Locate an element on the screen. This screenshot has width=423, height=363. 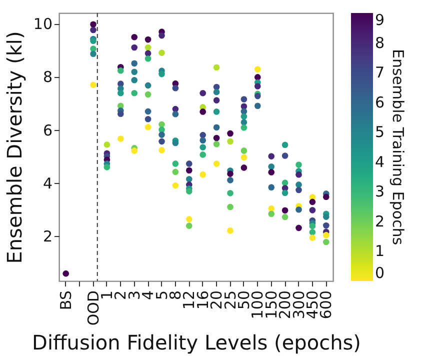
color-bar-label: 3 is located at coordinates (380, 191).